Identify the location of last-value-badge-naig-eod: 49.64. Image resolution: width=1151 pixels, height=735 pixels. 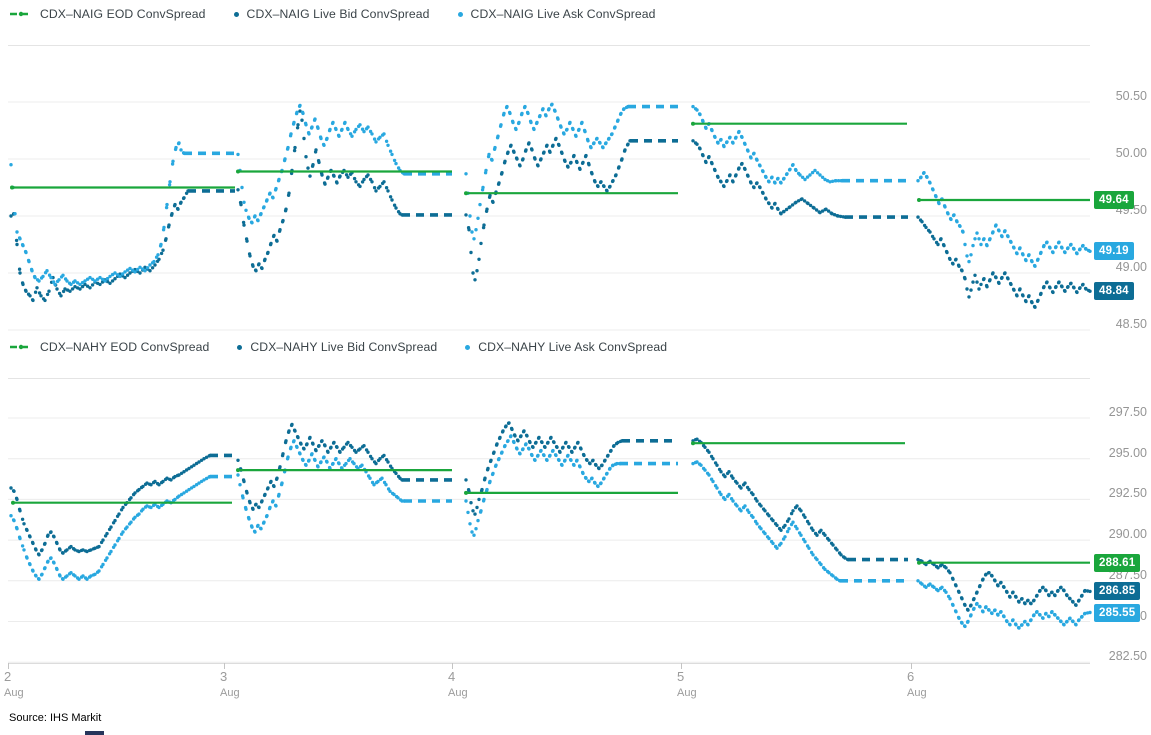
(1114, 200).